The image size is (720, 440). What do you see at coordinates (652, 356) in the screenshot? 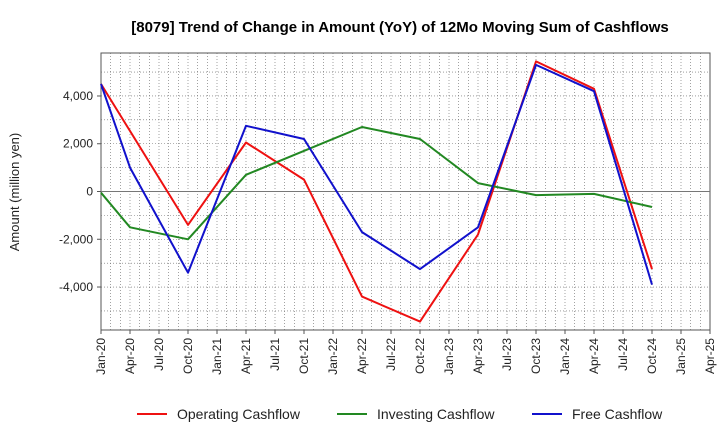
I see `x-tick-label: Oct-24` at bounding box center [652, 356].